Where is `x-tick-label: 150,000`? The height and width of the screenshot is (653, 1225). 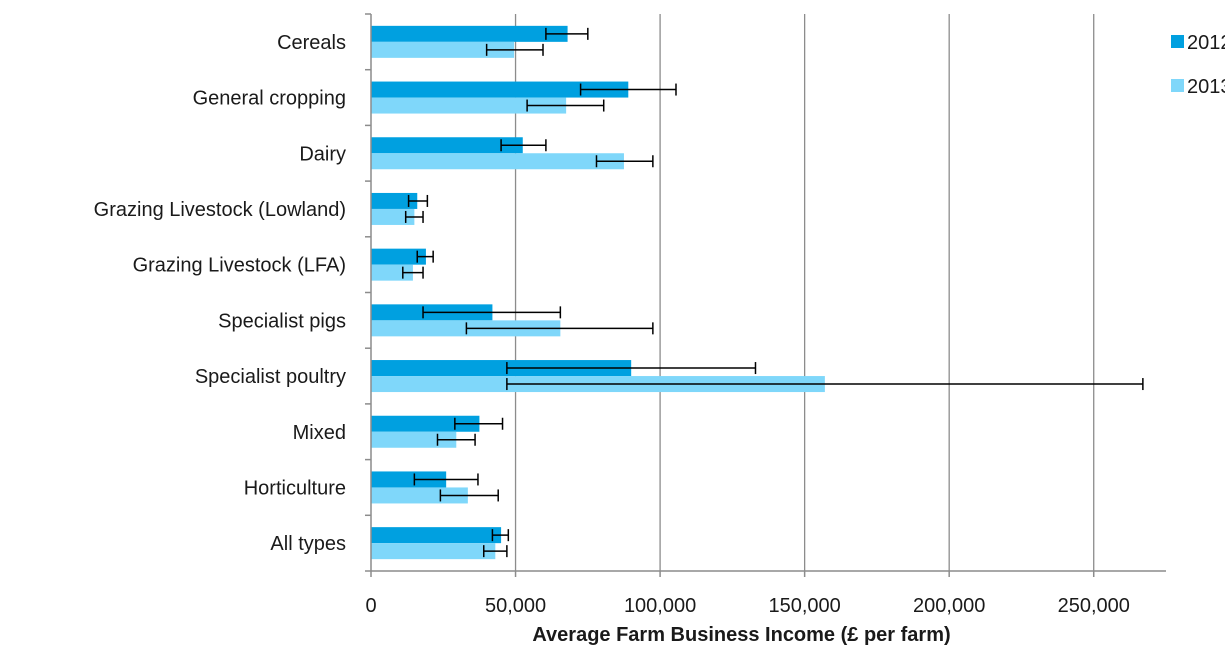
x-tick-label: 150,000 is located at coordinates (804, 606).